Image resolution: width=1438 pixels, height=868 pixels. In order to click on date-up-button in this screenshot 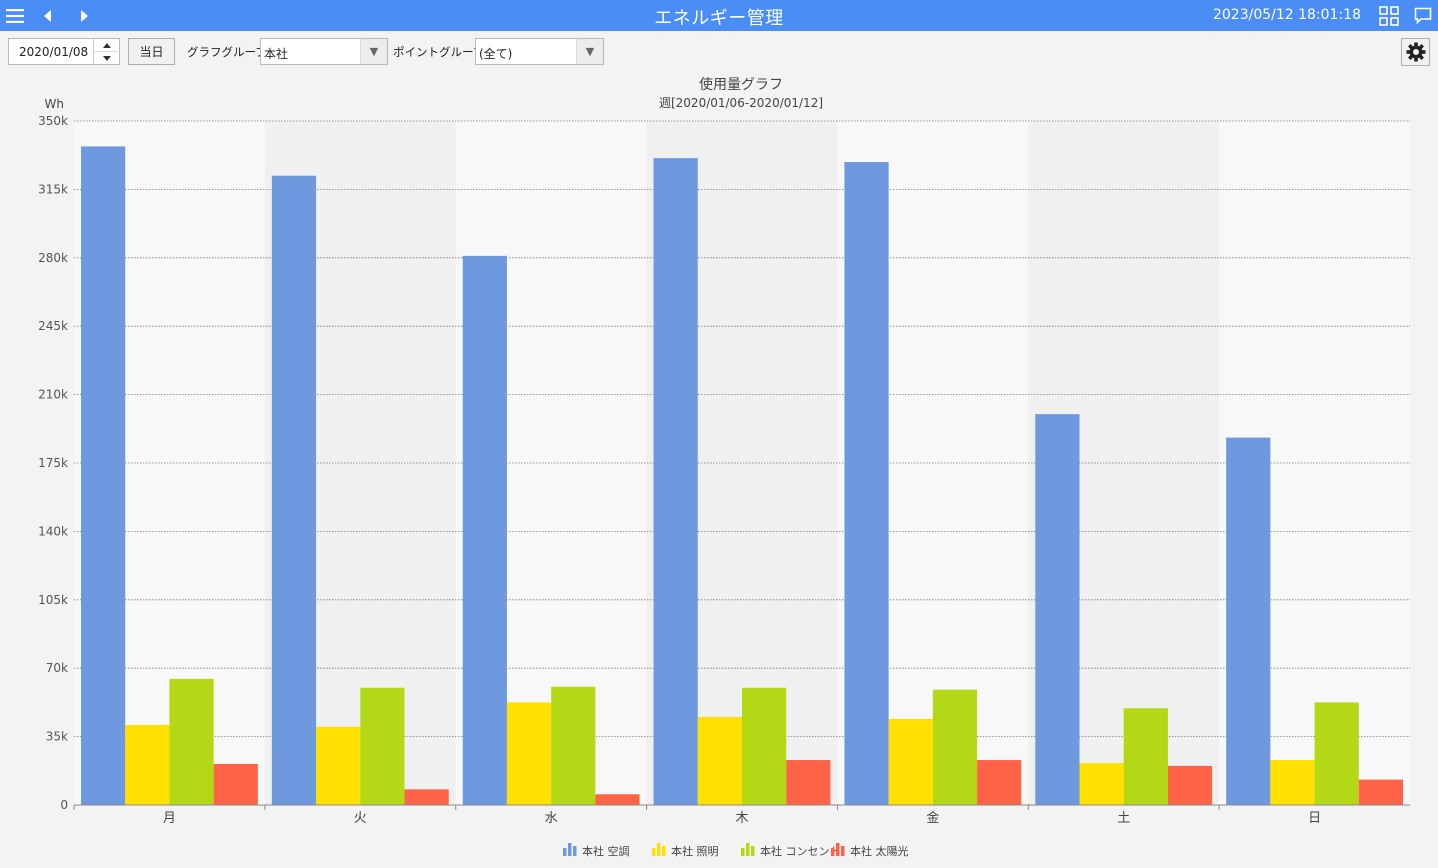, I will do `click(107, 45)`.